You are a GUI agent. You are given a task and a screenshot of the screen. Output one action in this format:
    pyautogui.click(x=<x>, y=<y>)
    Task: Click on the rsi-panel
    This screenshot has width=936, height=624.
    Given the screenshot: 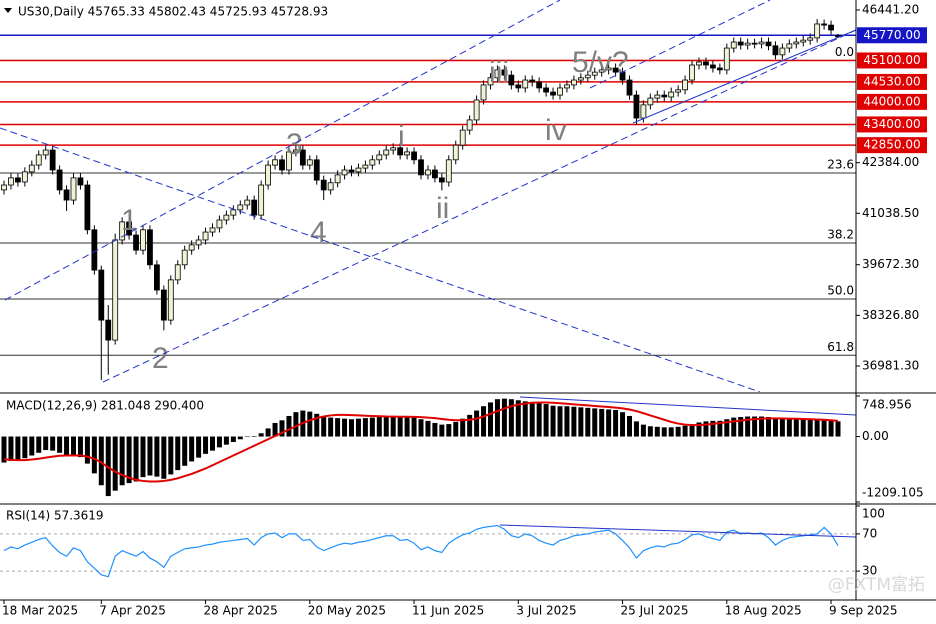 What is the action you would take?
    pyautogui.click(x=428, y=551)
    